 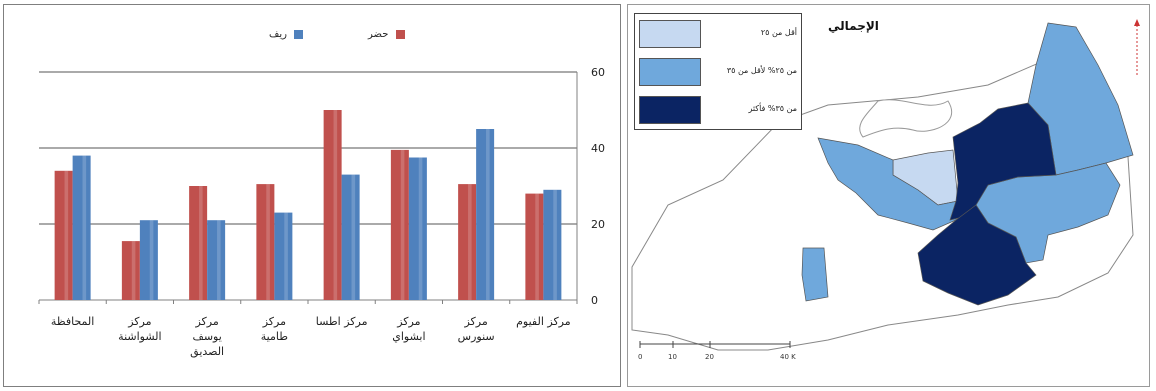 What do you see at coordinates (598, 72) in the screenshot?
I see `y-tick-label: 60` at bounding box center [598, 72].